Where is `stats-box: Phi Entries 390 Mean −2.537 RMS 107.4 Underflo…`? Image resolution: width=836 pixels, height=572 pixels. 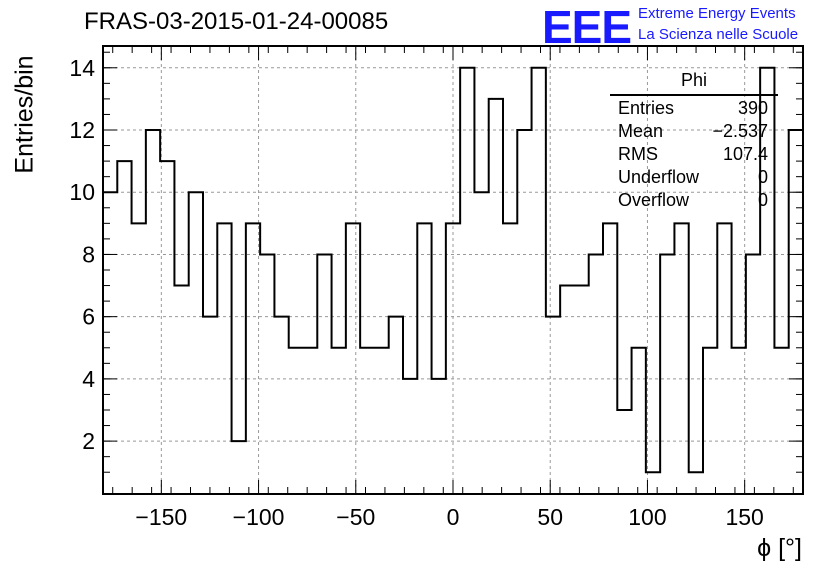
stats-box: Phi Entries 390 Mean −2.537 RMS 107.4 Underflo… is located at coordinates (694, 141).